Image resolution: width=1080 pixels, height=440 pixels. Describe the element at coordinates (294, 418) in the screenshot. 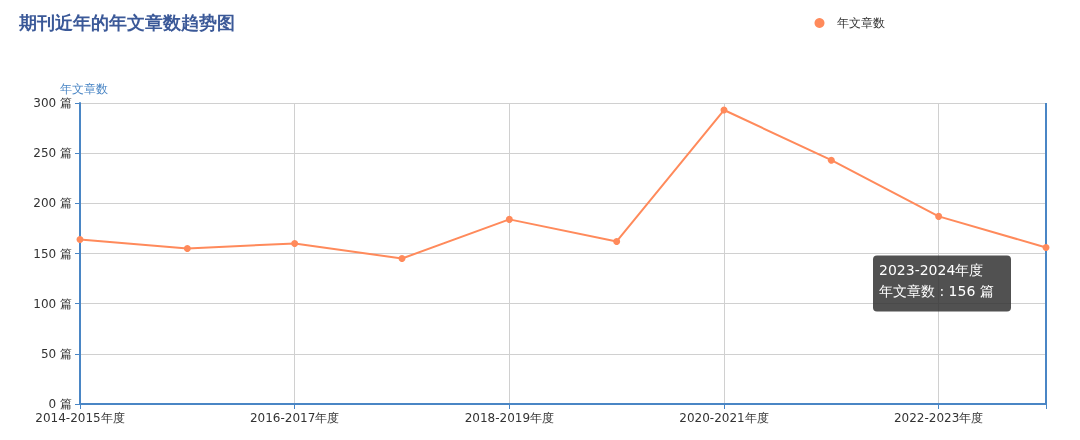

I see `x-tick-label: 2016-2017年度` at that location.